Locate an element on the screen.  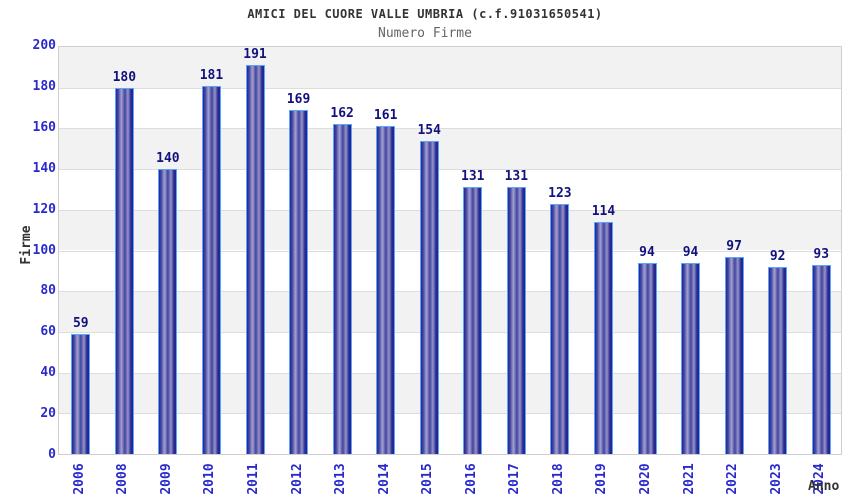
bar-2015 is located at coordinates (429, 297).